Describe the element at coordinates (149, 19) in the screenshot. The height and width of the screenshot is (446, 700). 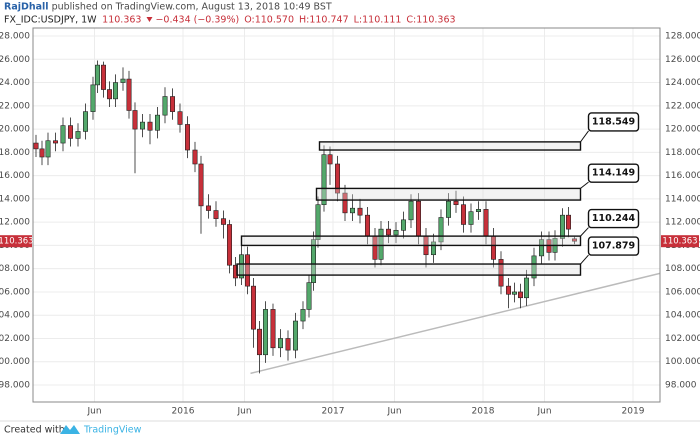
I see `down-arrow` at that location.